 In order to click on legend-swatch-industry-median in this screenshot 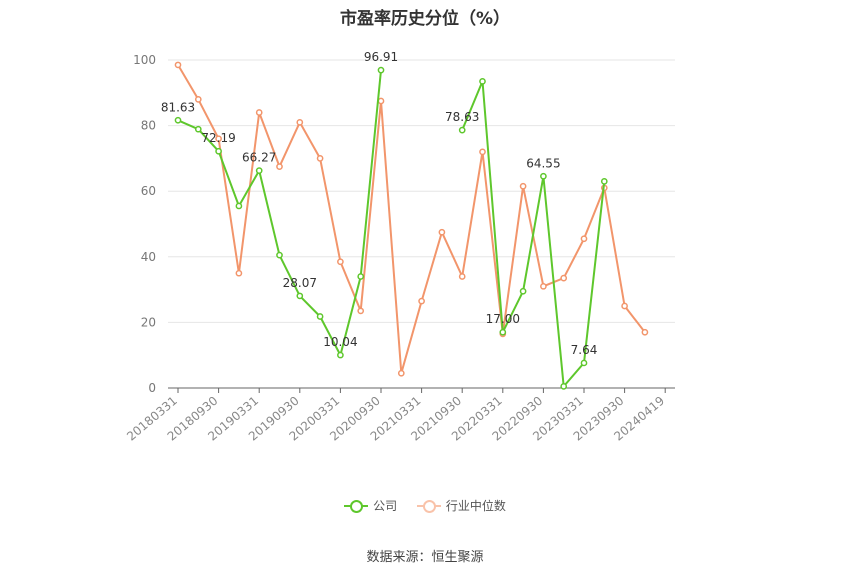, I will do `click(428, 506)`.